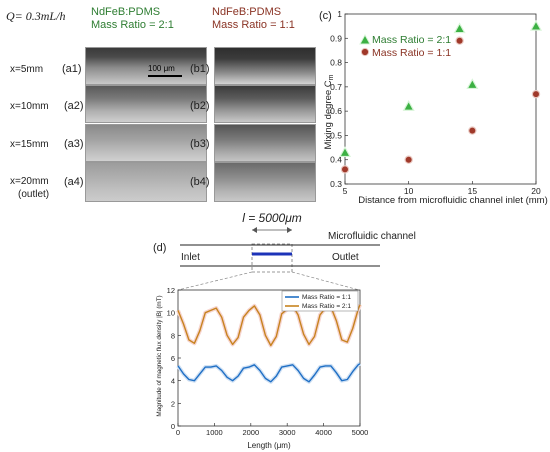  What do you see at coordinates (254, 230) in the screenshot?
I see `length-arrow-left` at bounding box center [254, 230].